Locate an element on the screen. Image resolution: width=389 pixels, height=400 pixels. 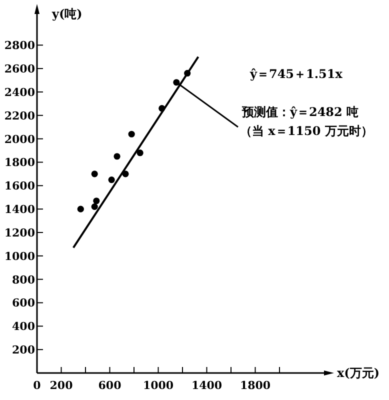
x-tick-label: 1000 is located at coordinates (158, 385).